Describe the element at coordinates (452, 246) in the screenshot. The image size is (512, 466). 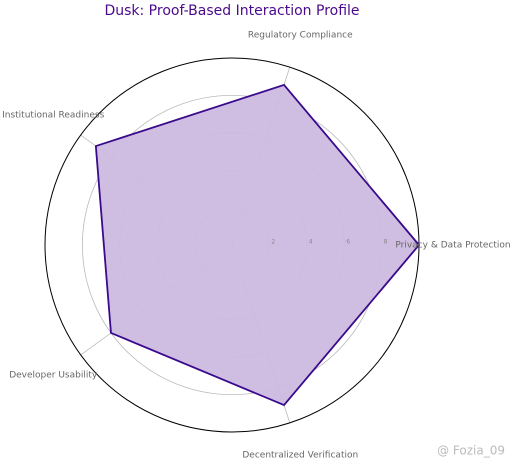
I see `axis-label: Privacy & Data Protection` at that location.